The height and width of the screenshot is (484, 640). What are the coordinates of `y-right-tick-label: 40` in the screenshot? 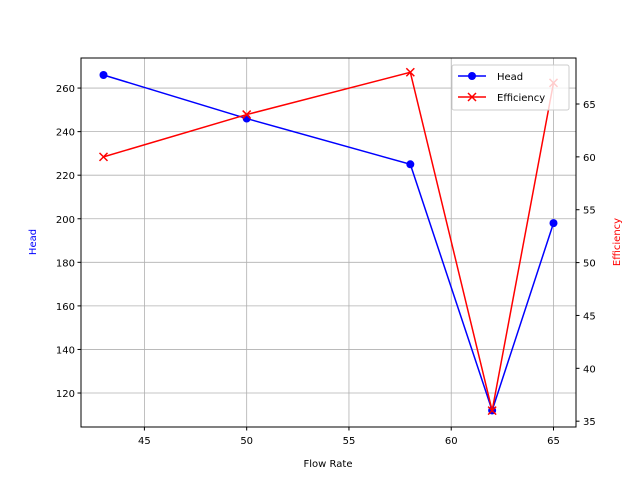 It's located at (589, 369).